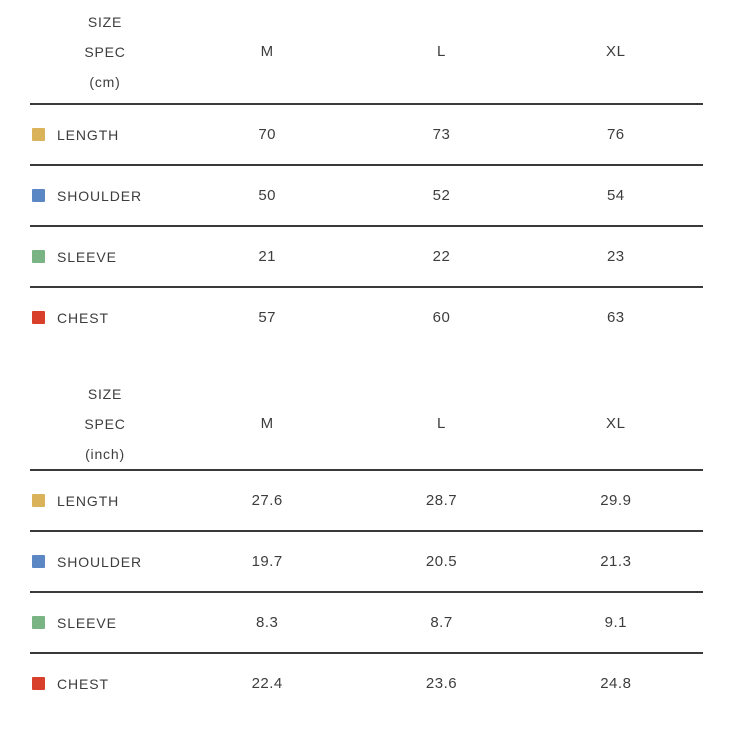 This screenshot has height=730, width=730. What do you see at coordinates (366, 52) in the screenshot?
I see `table-header-cm: SIZE SPEC (cm) M L XL` at bounding box center [366, 52].